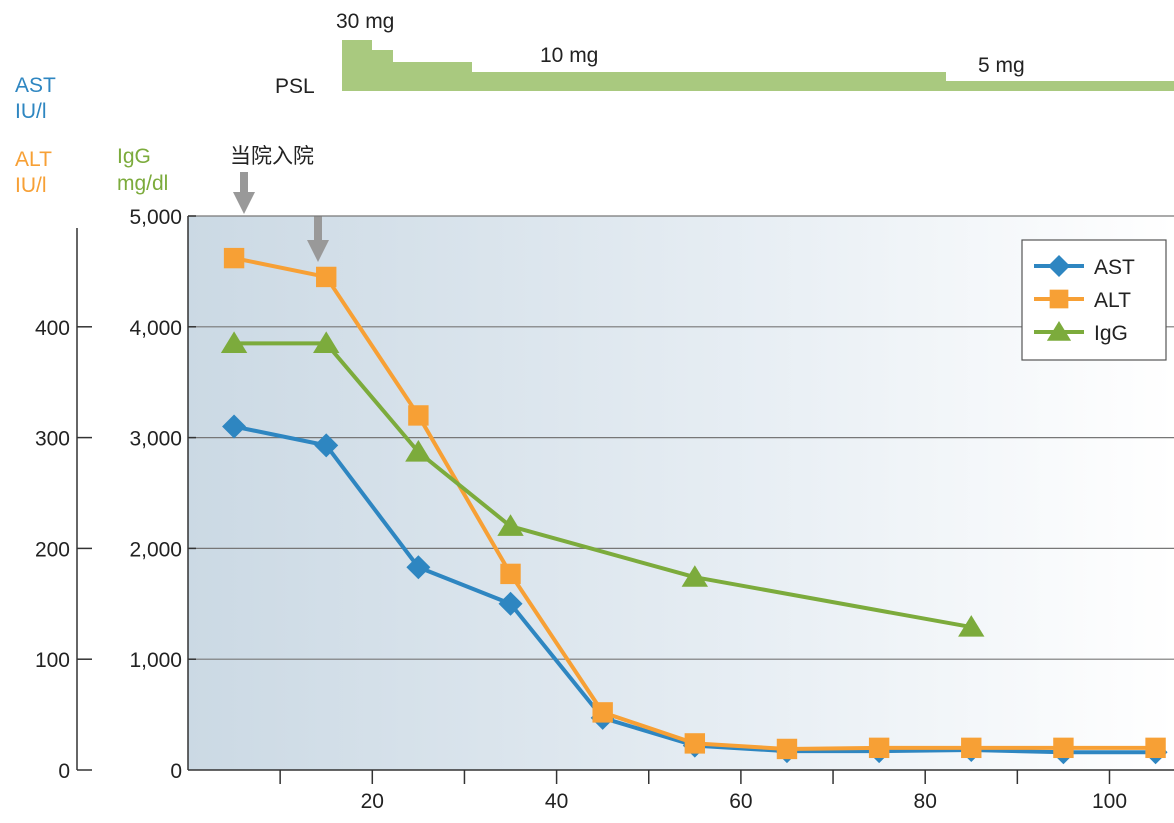 The image size is (1174, 823). Describe the element at coordinates (925, 801) in the screenshot. I see `x-axis-tick-label: 80` at that location.